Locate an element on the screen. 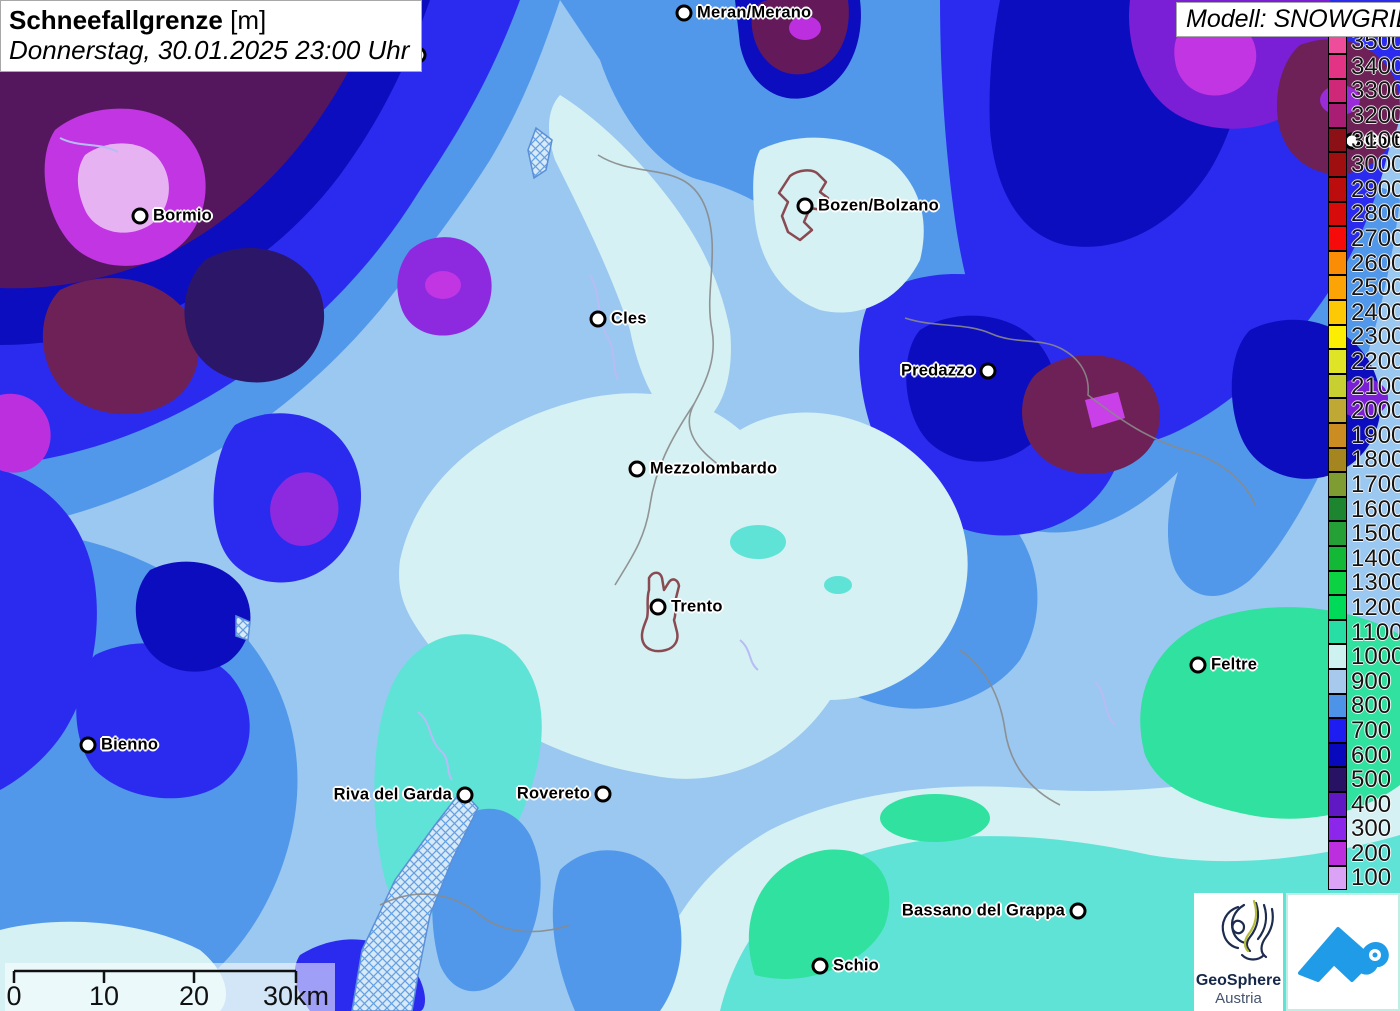 This screenshot has height=1011, width=1400. legend-label: 500 is located at coordinates (1371, 780).